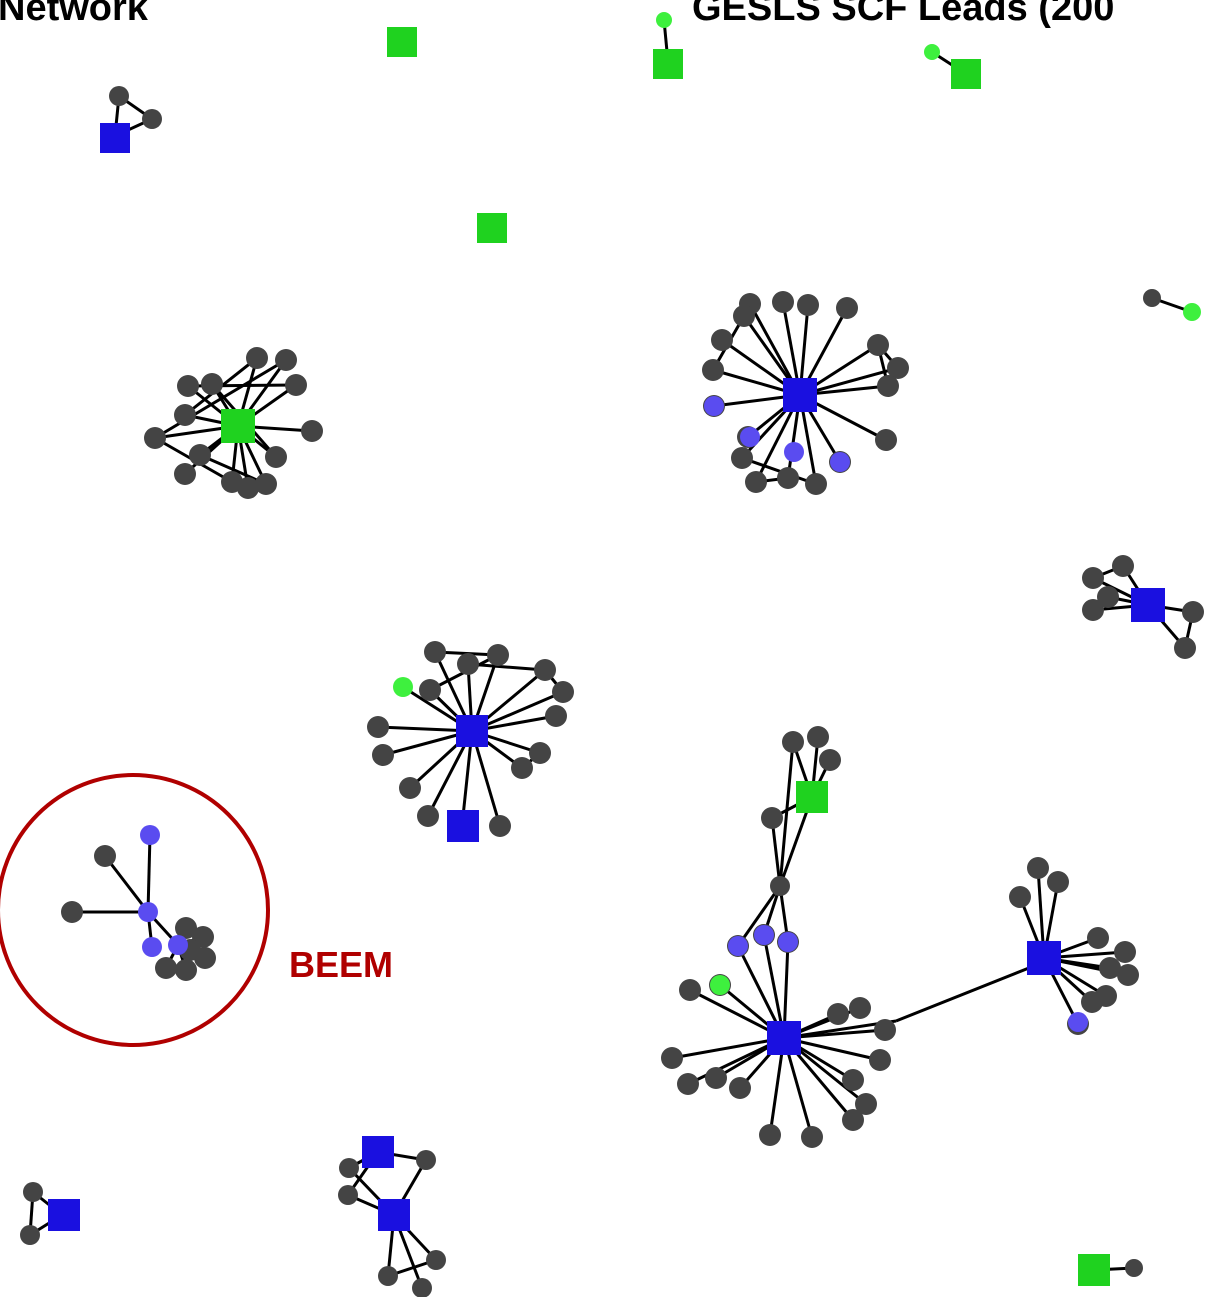  What do you see at coordinates (341, 964) in the screenshot?
I see `beem-label: BEEM` at bounding box center [341, 964].